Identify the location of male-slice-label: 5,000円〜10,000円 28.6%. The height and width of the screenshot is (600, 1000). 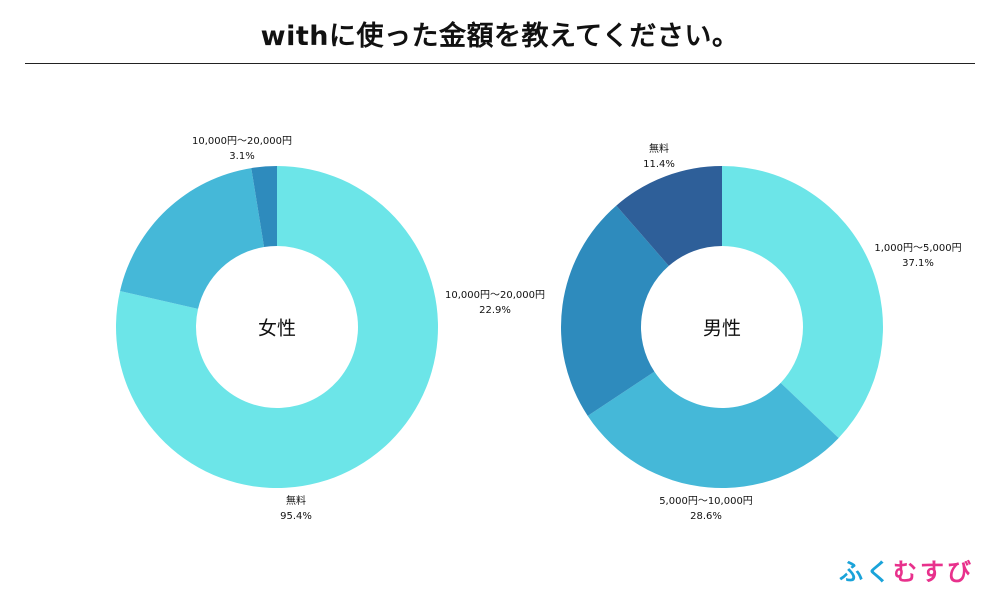
(706, 509).